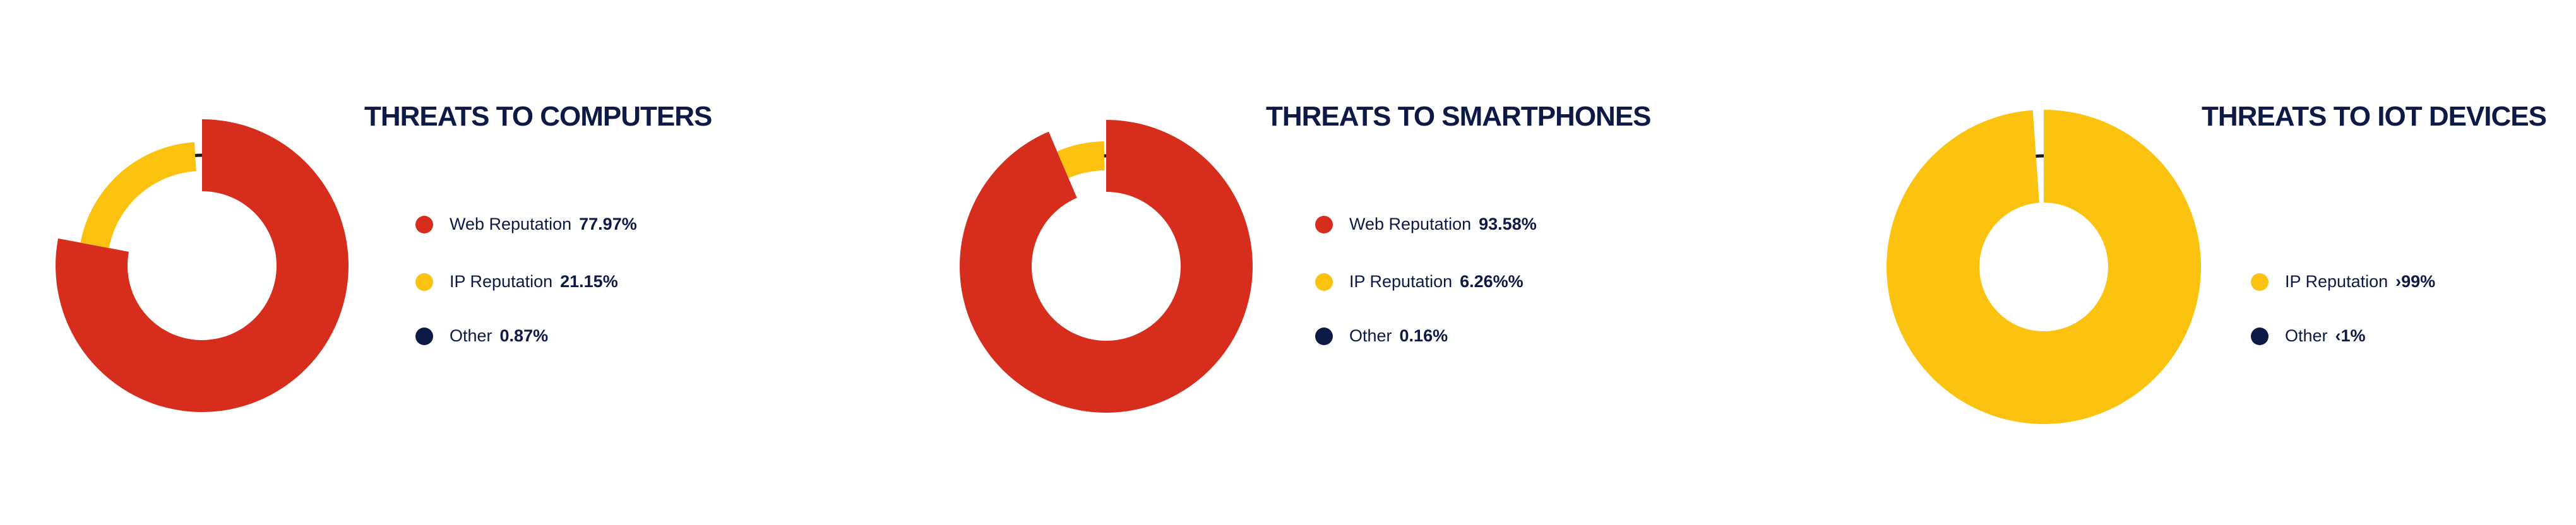  I want to click on legend-item: IP Reputation ›99%, so click(2343, 282).